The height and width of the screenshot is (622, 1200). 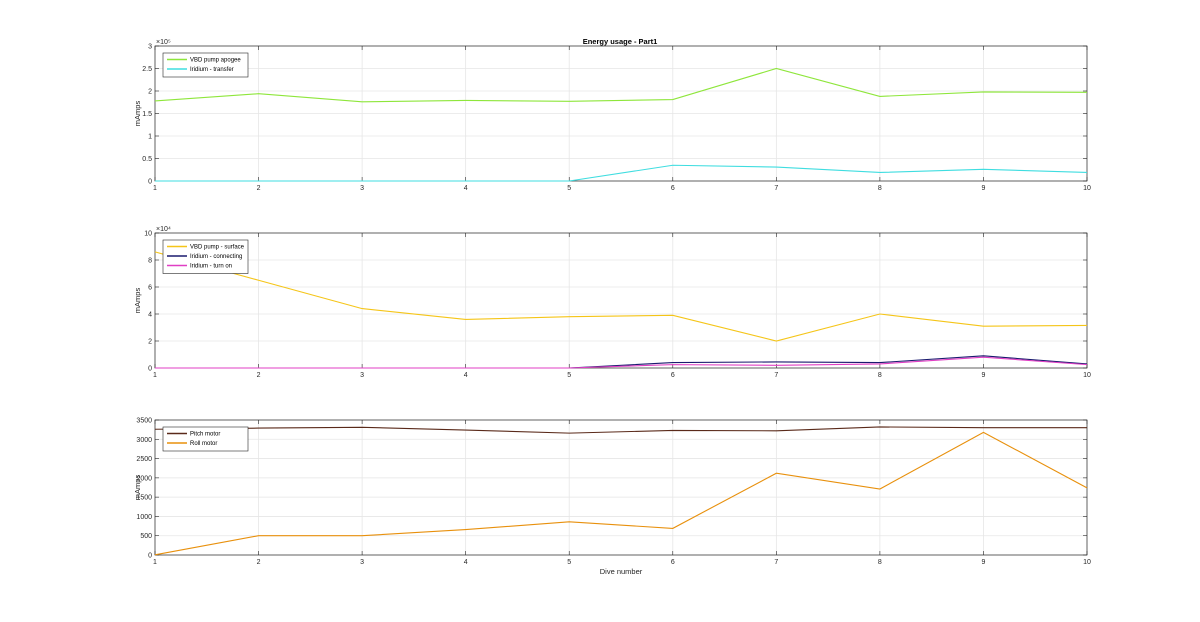 I want to click on y-tick-label: 1, so click(x=150, y=137).